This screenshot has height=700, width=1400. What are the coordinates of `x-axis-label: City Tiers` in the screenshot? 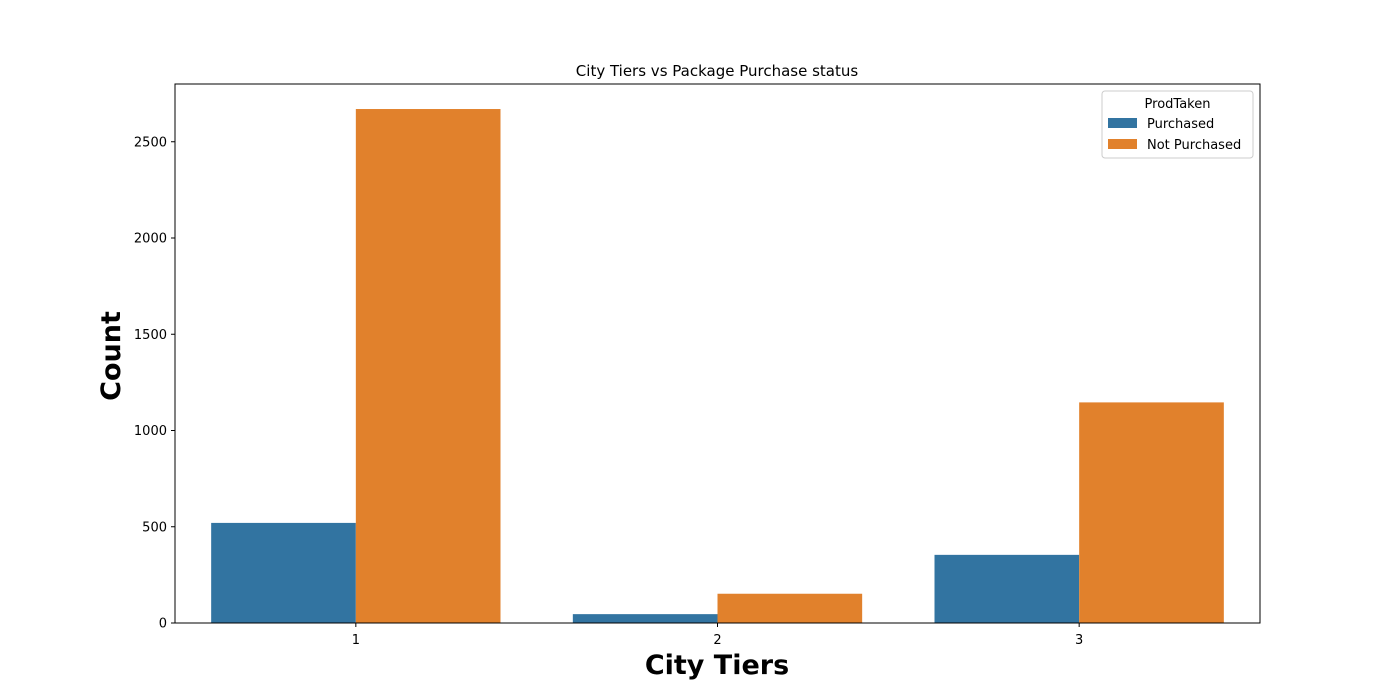 It's located at (717, 665).